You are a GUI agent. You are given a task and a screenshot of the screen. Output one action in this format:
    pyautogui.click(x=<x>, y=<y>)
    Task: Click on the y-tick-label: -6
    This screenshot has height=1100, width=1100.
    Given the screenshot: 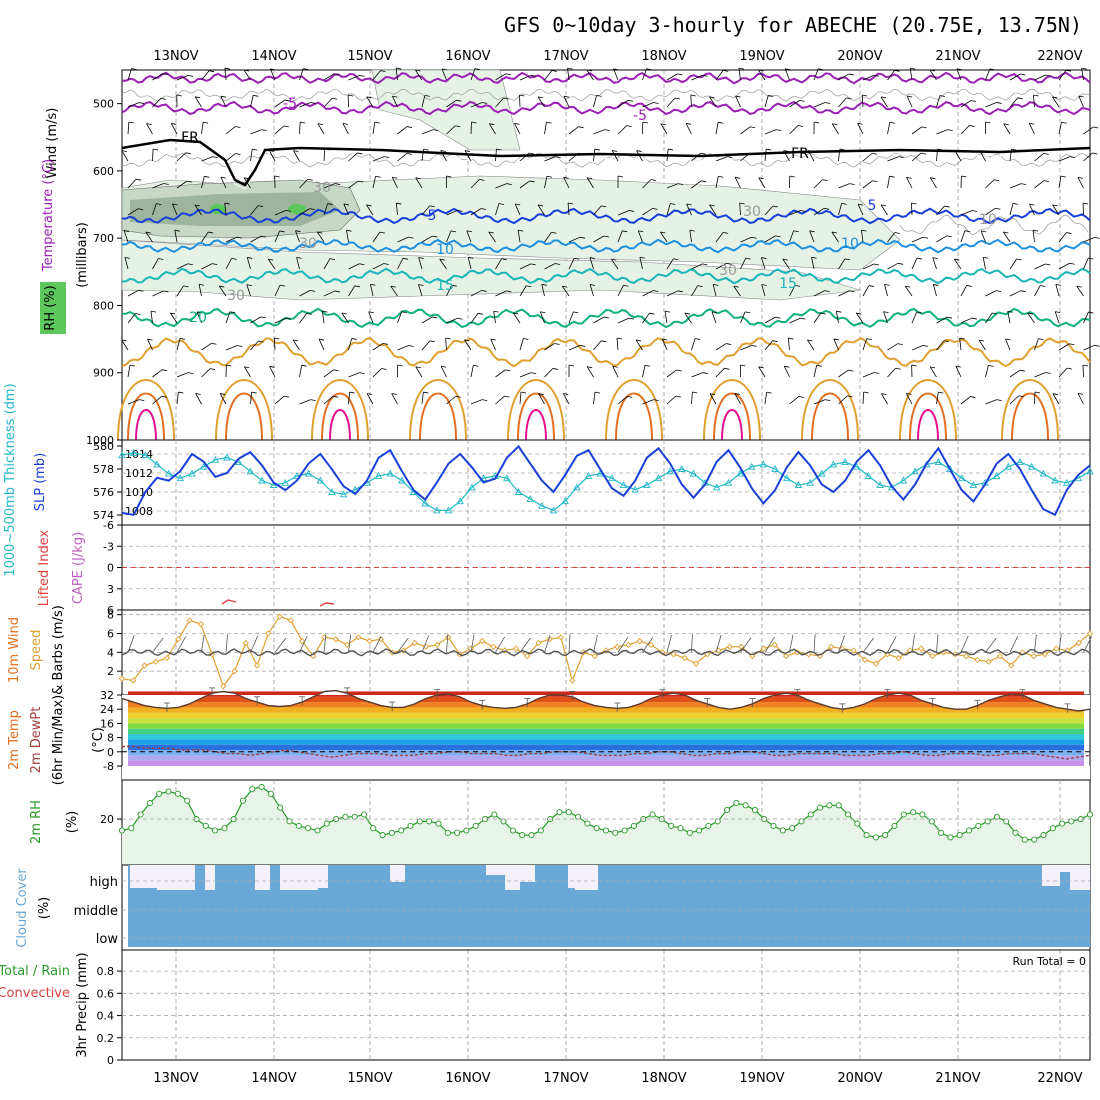 What is the action you would take?
    pyautogui.click(x=108, y=525)
    